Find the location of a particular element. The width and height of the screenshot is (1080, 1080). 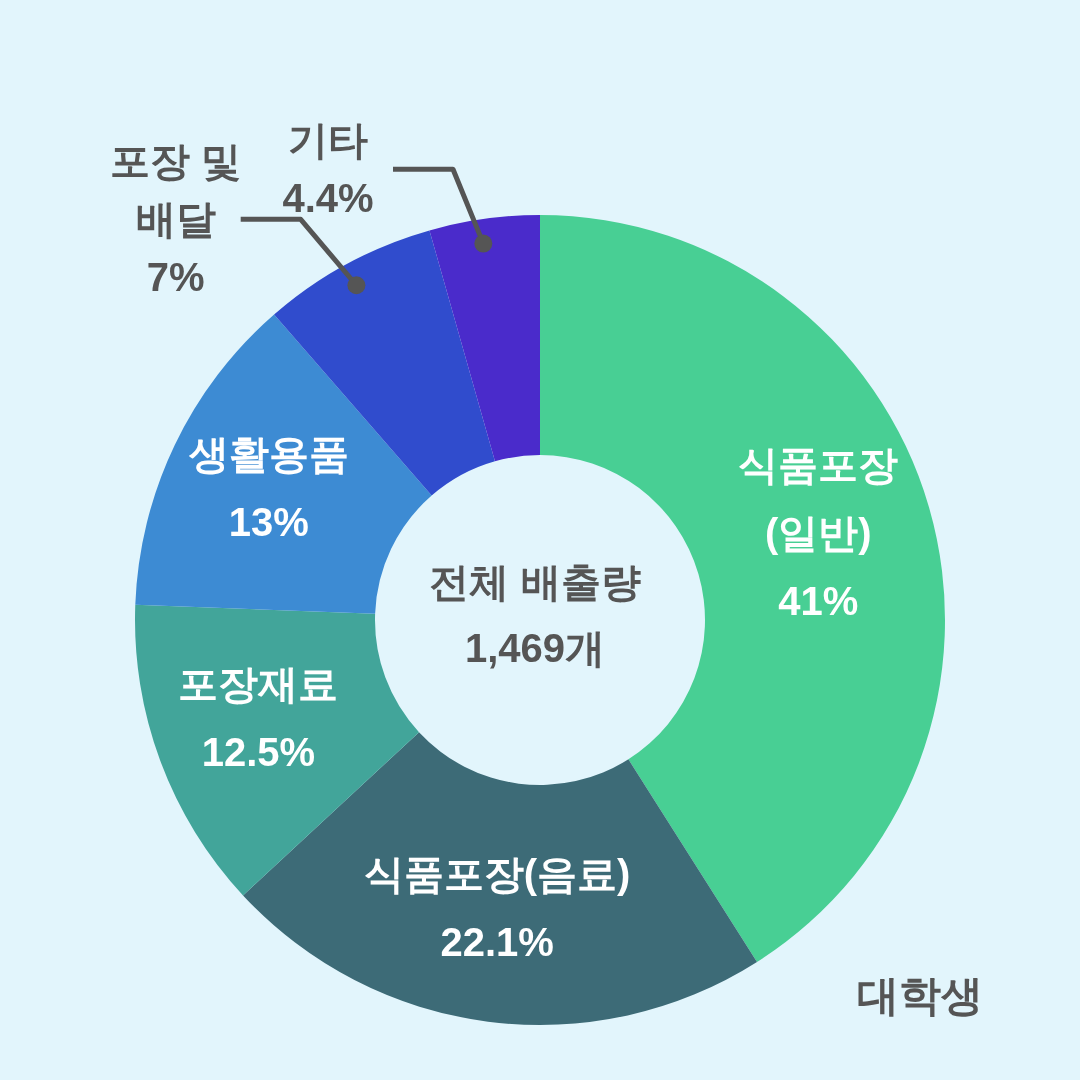

slice-label: 기타 is located at coordinates (327, 140).